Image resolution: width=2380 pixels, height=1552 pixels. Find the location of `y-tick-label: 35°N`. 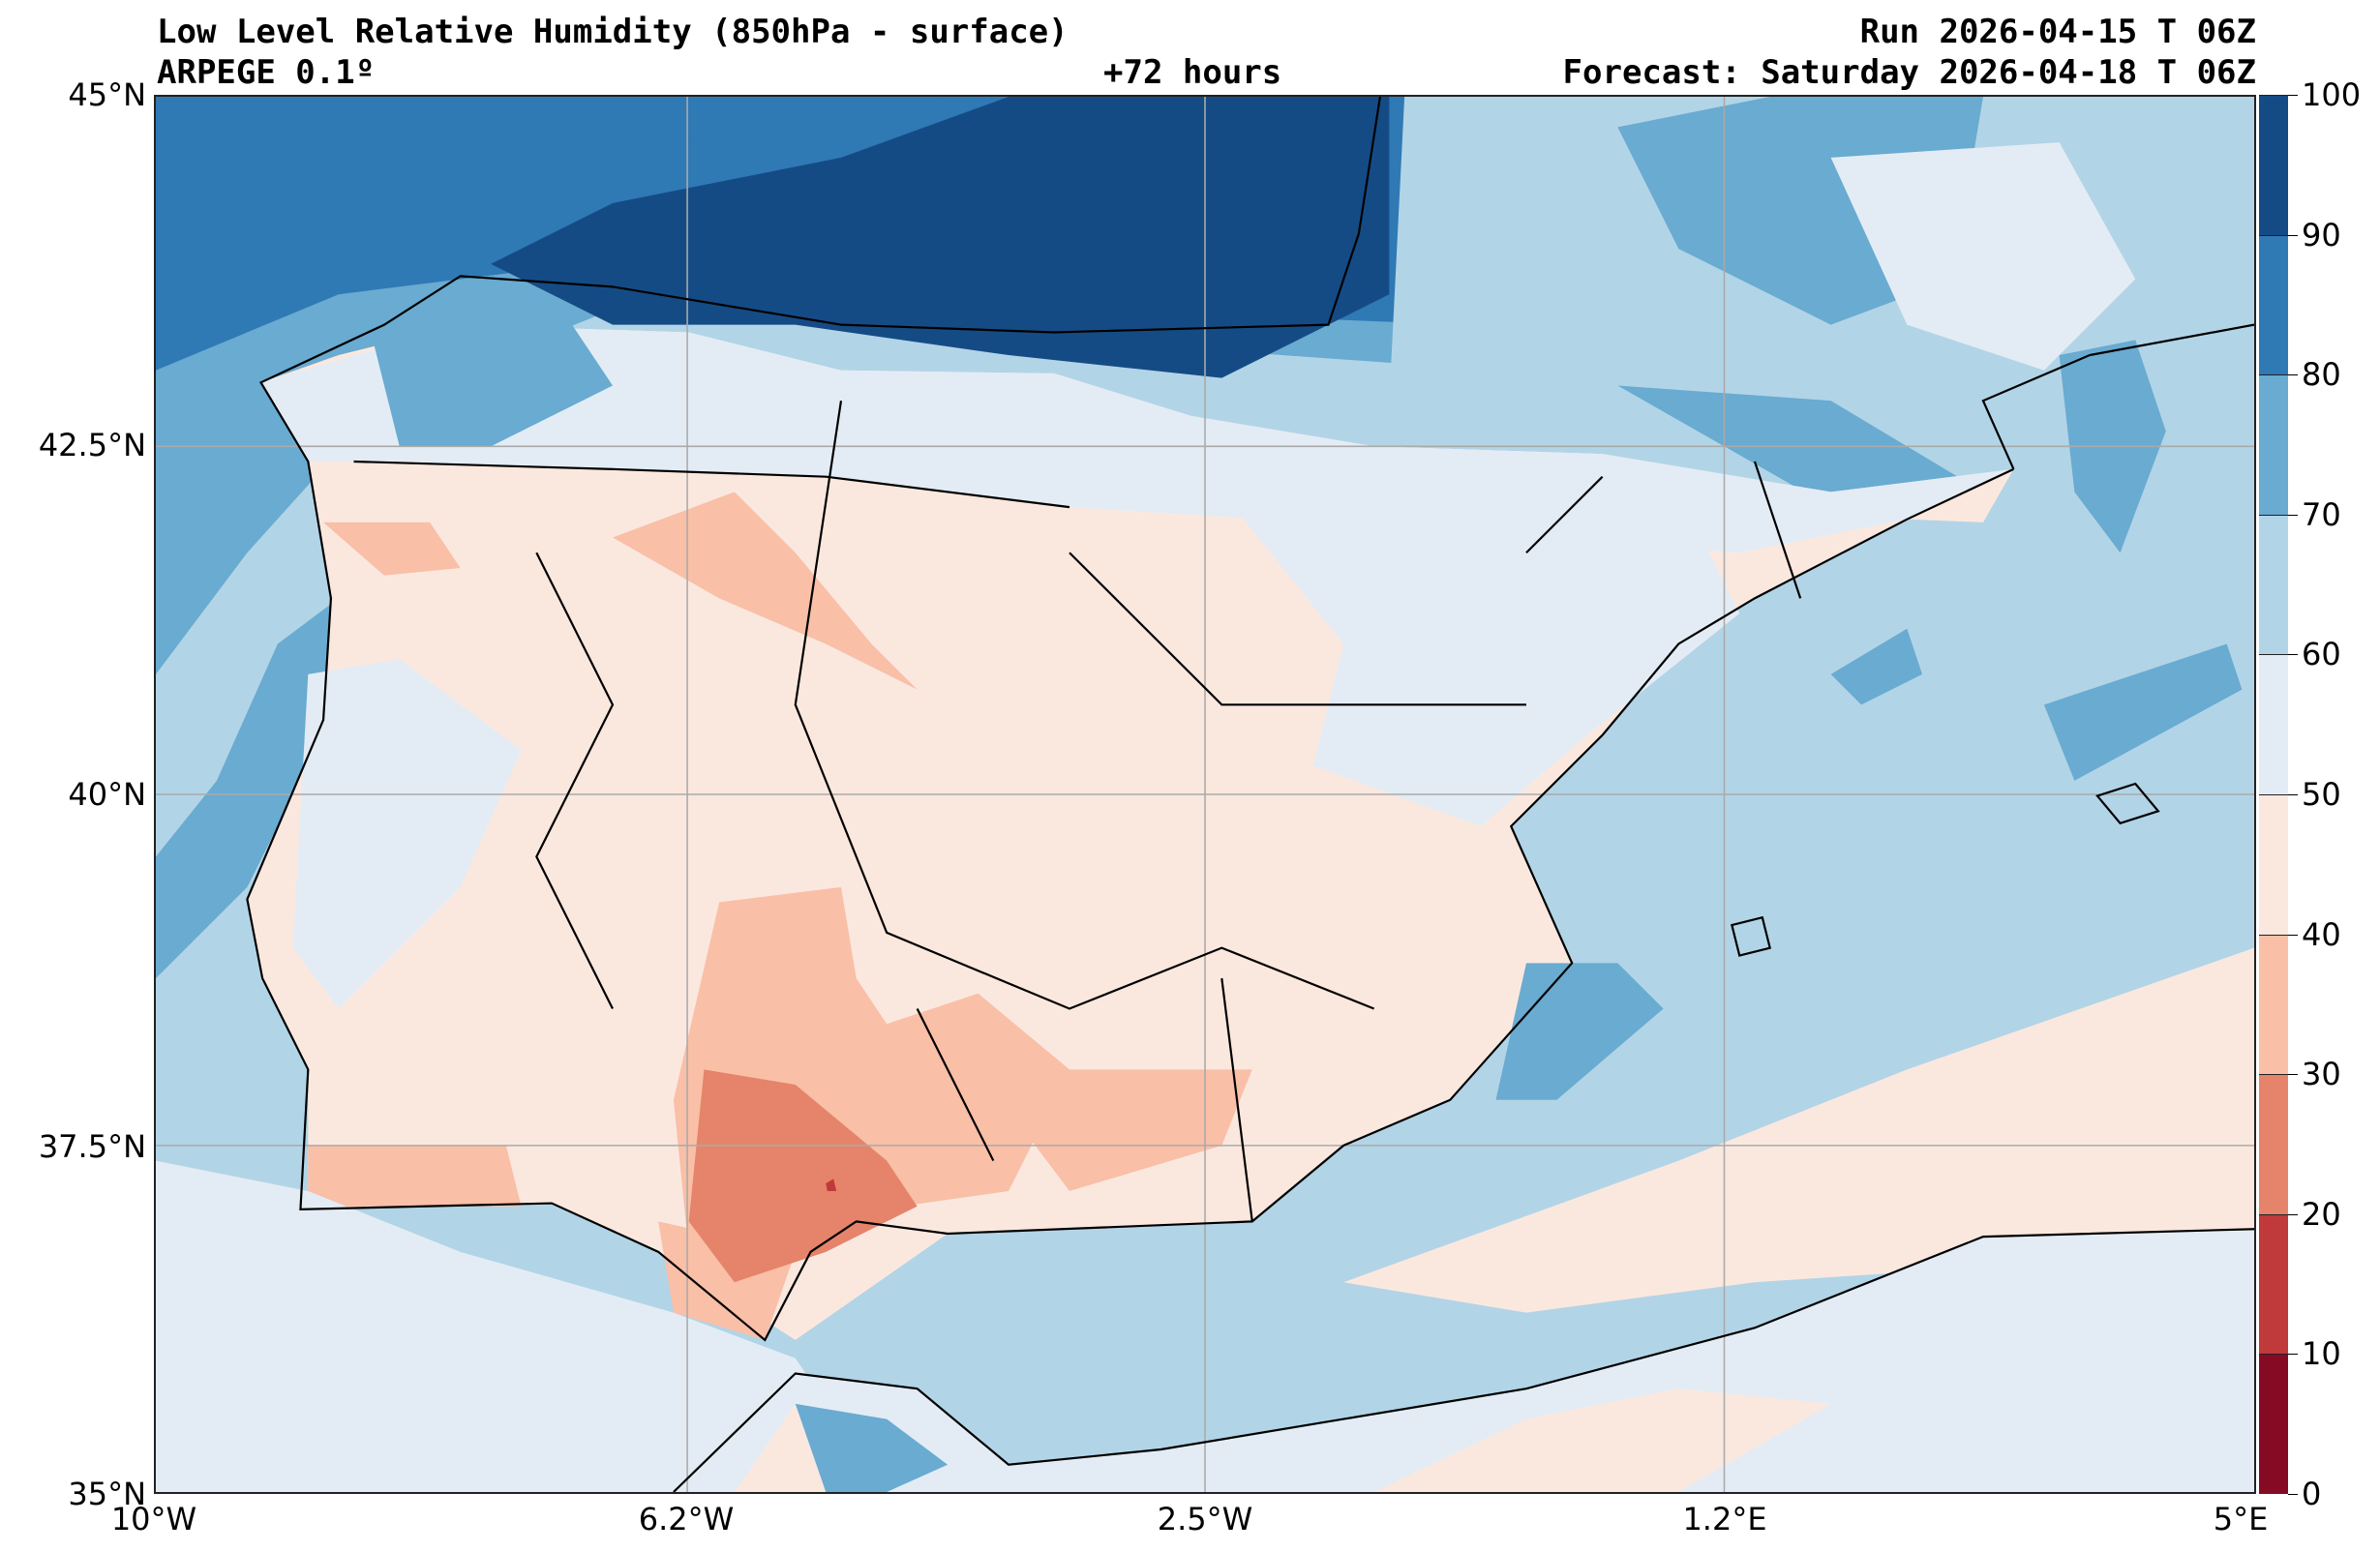

y-tick-label: 35°N is located at coordinates (107, 1494).